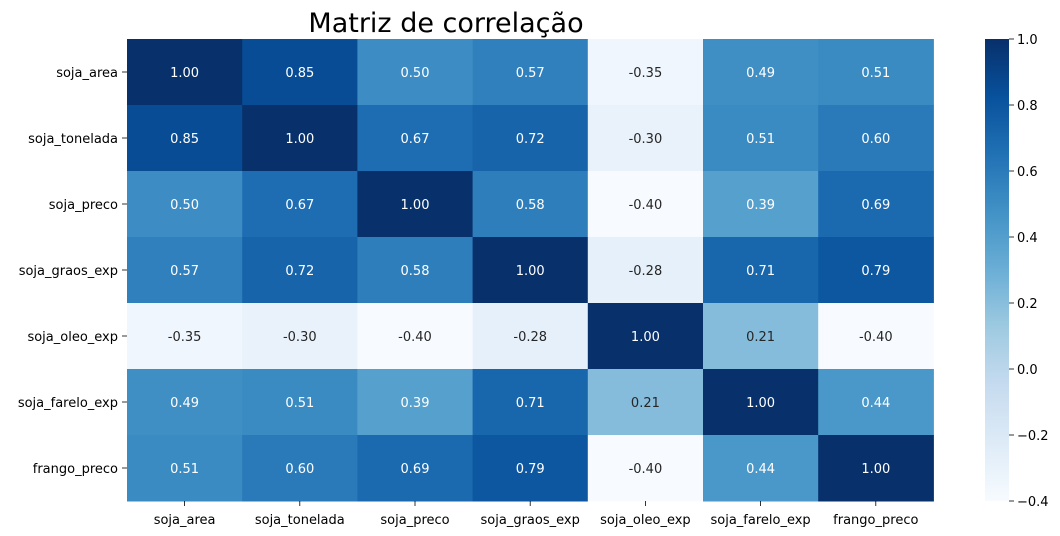  What do you see at coordinates (1029, 271) in the screenshot?
I see `colorbar-ticks: 1.0 0.8 0.6 0.4 0.2 0.0 −0.2 −0.4` at bounding box center [1029, 271].